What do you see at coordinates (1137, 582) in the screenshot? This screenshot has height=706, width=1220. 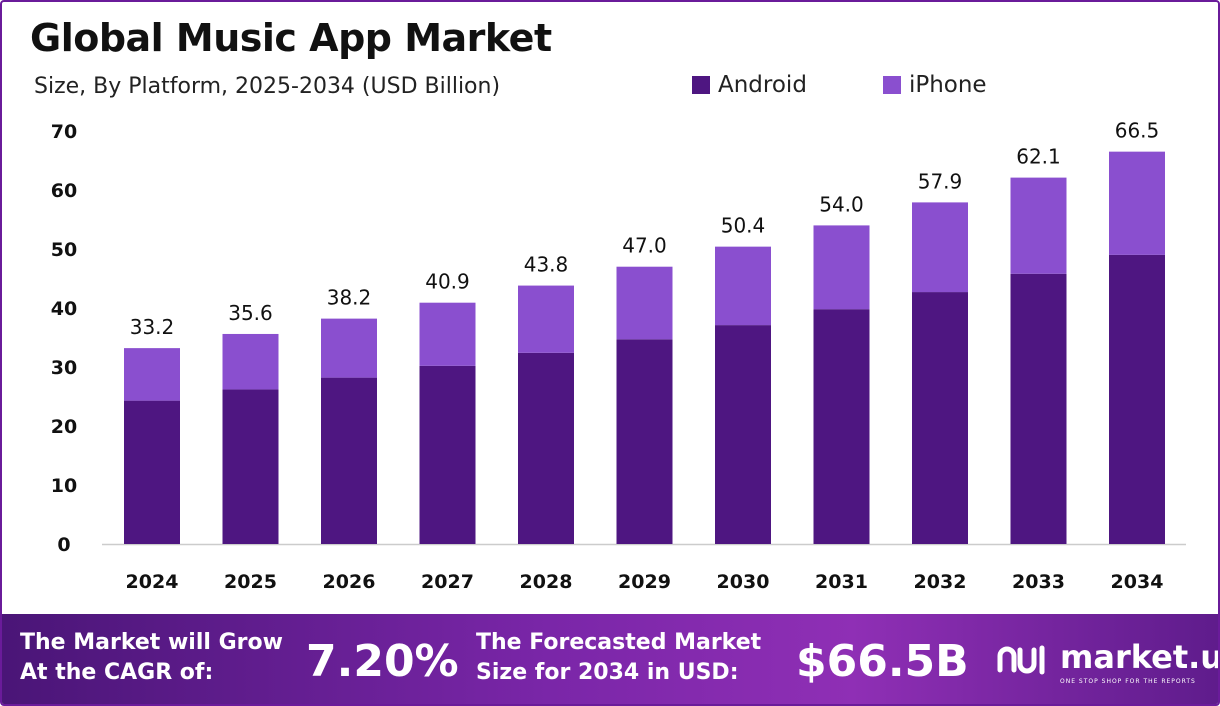 I see `x-tick-label: 2034` at bounding box center [1137, 582].